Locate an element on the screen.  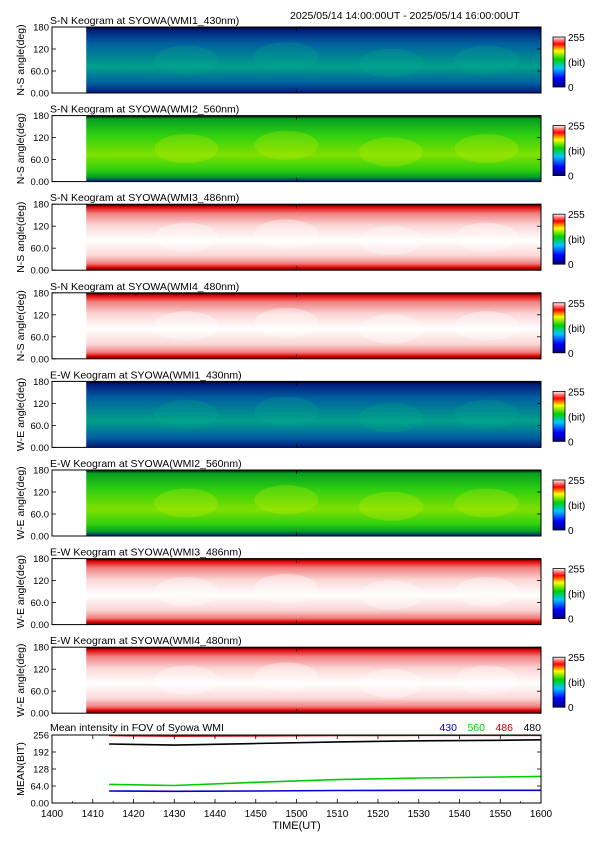
lineplot-bg is located at coordinates (296, 769).